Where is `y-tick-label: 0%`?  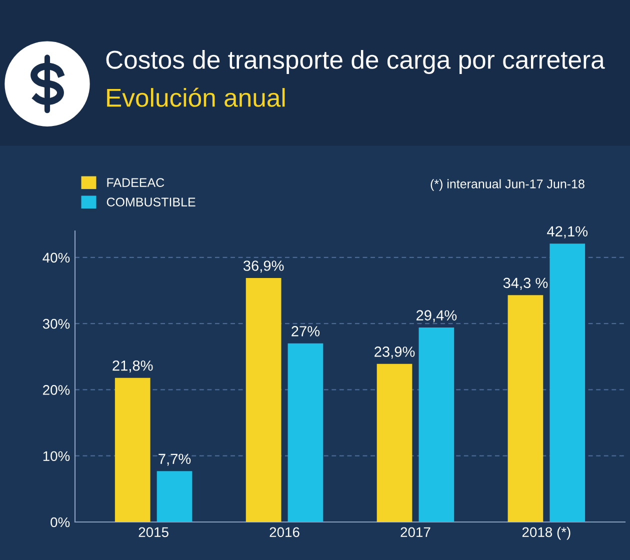
y-tick-label: 0% is located at coordinates (60, 522).